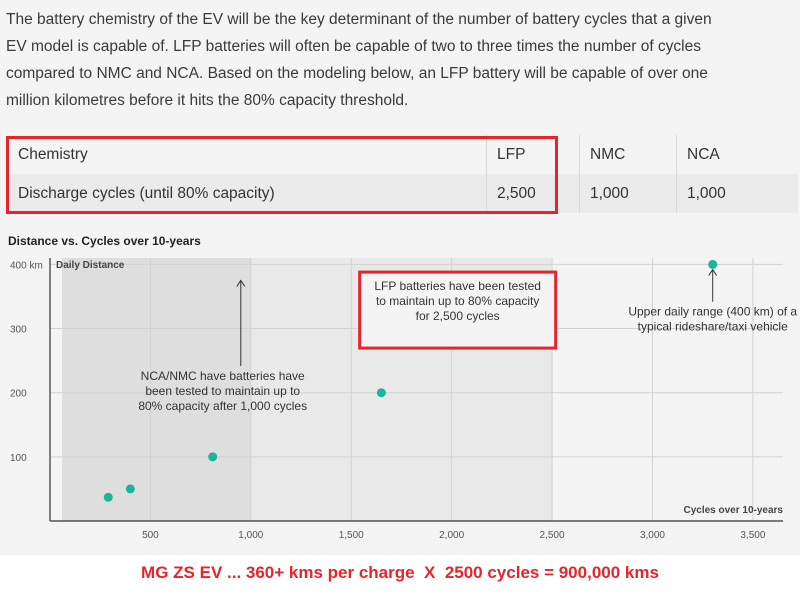 The image size is (800, 601). I want to click on header-cell: Chemistry, so click(247, 154).